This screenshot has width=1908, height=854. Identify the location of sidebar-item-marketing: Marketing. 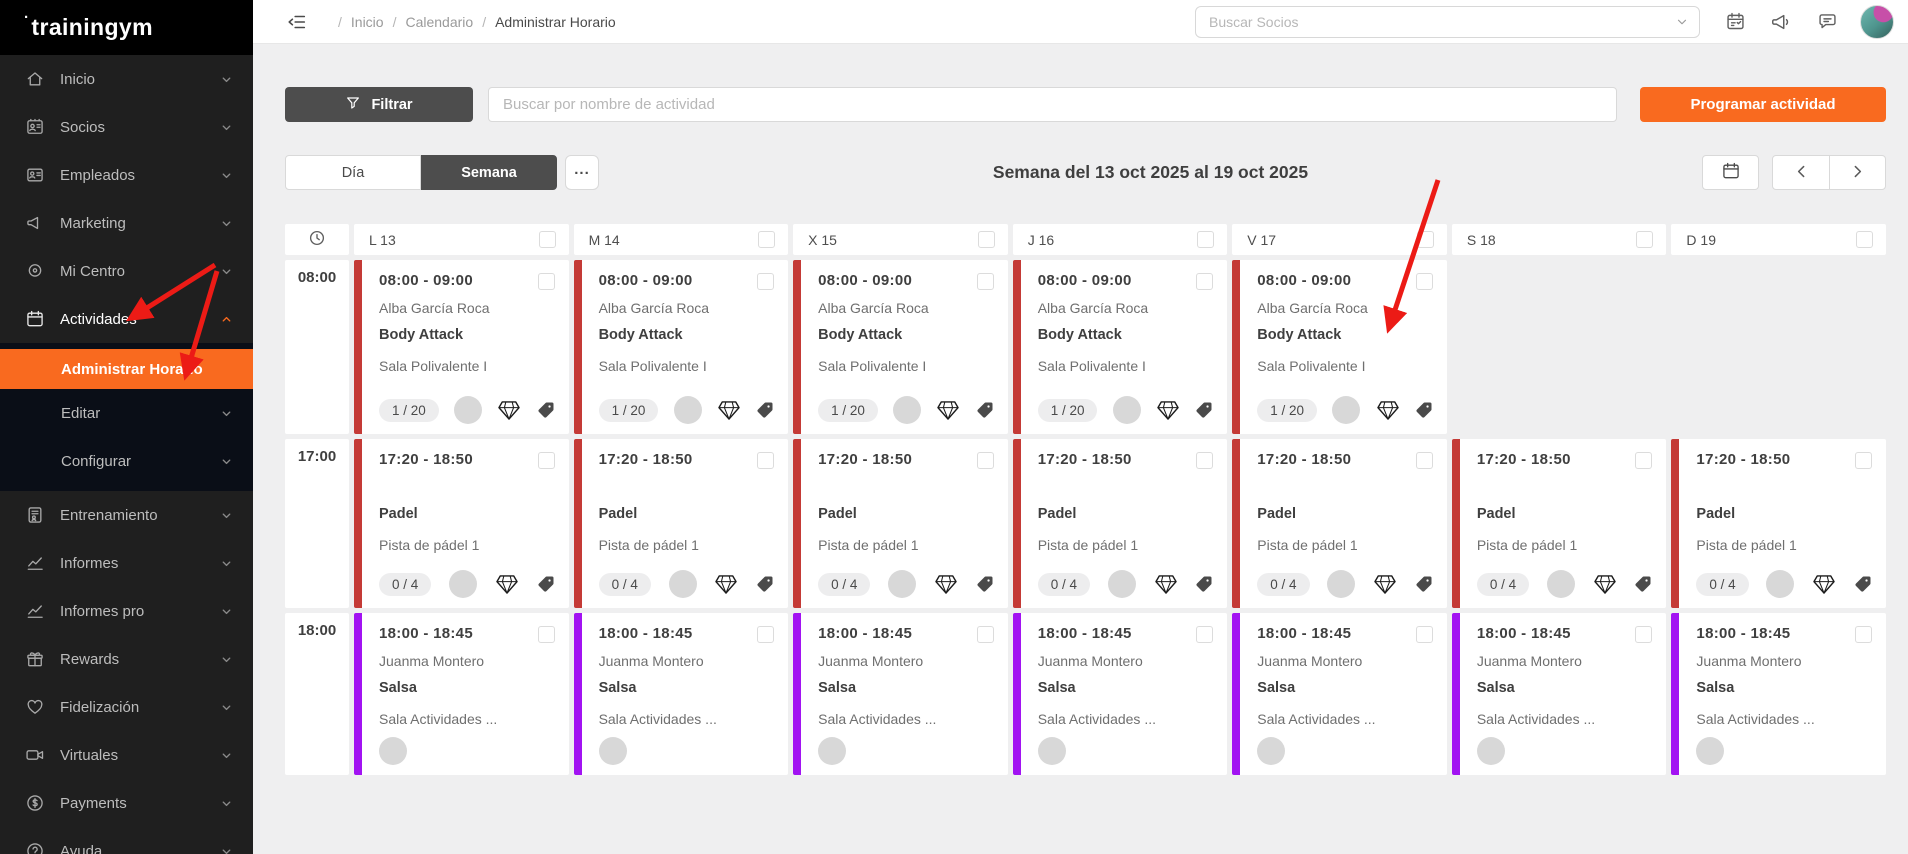
(126, 223).